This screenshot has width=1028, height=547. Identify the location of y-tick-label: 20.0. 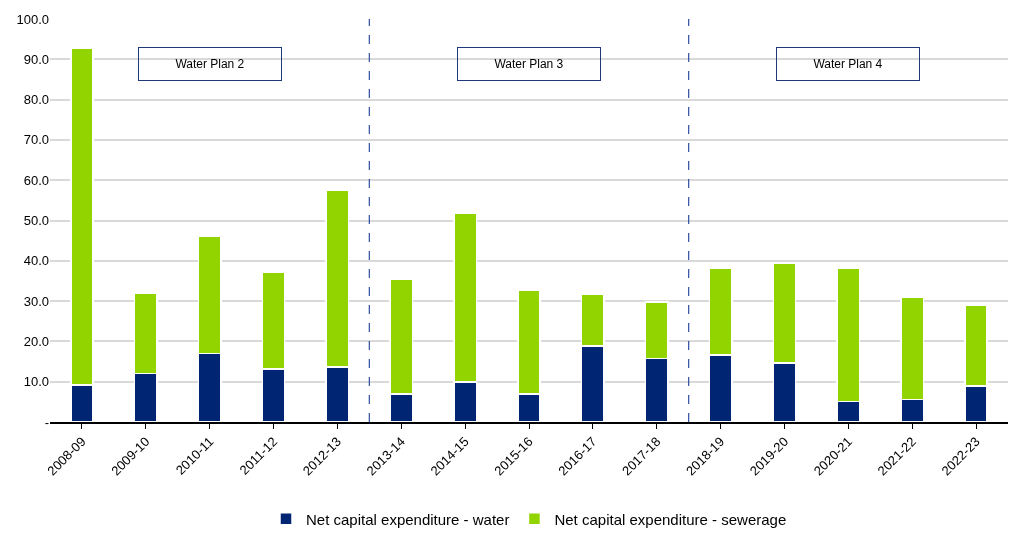
(36, 341).